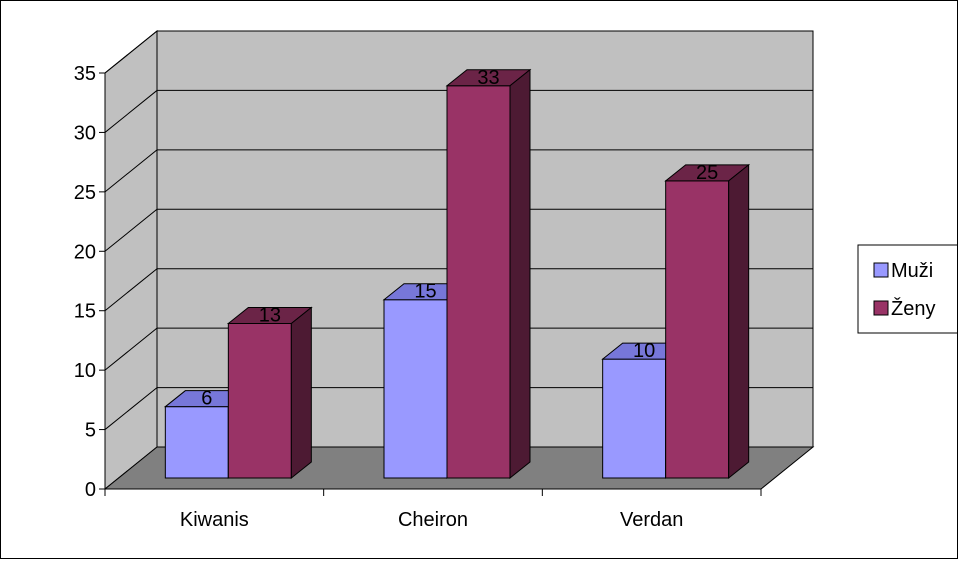 The height and width of the screenshot is (563, 958). I want to click on y-tick-label: 10, so click(85, 371).